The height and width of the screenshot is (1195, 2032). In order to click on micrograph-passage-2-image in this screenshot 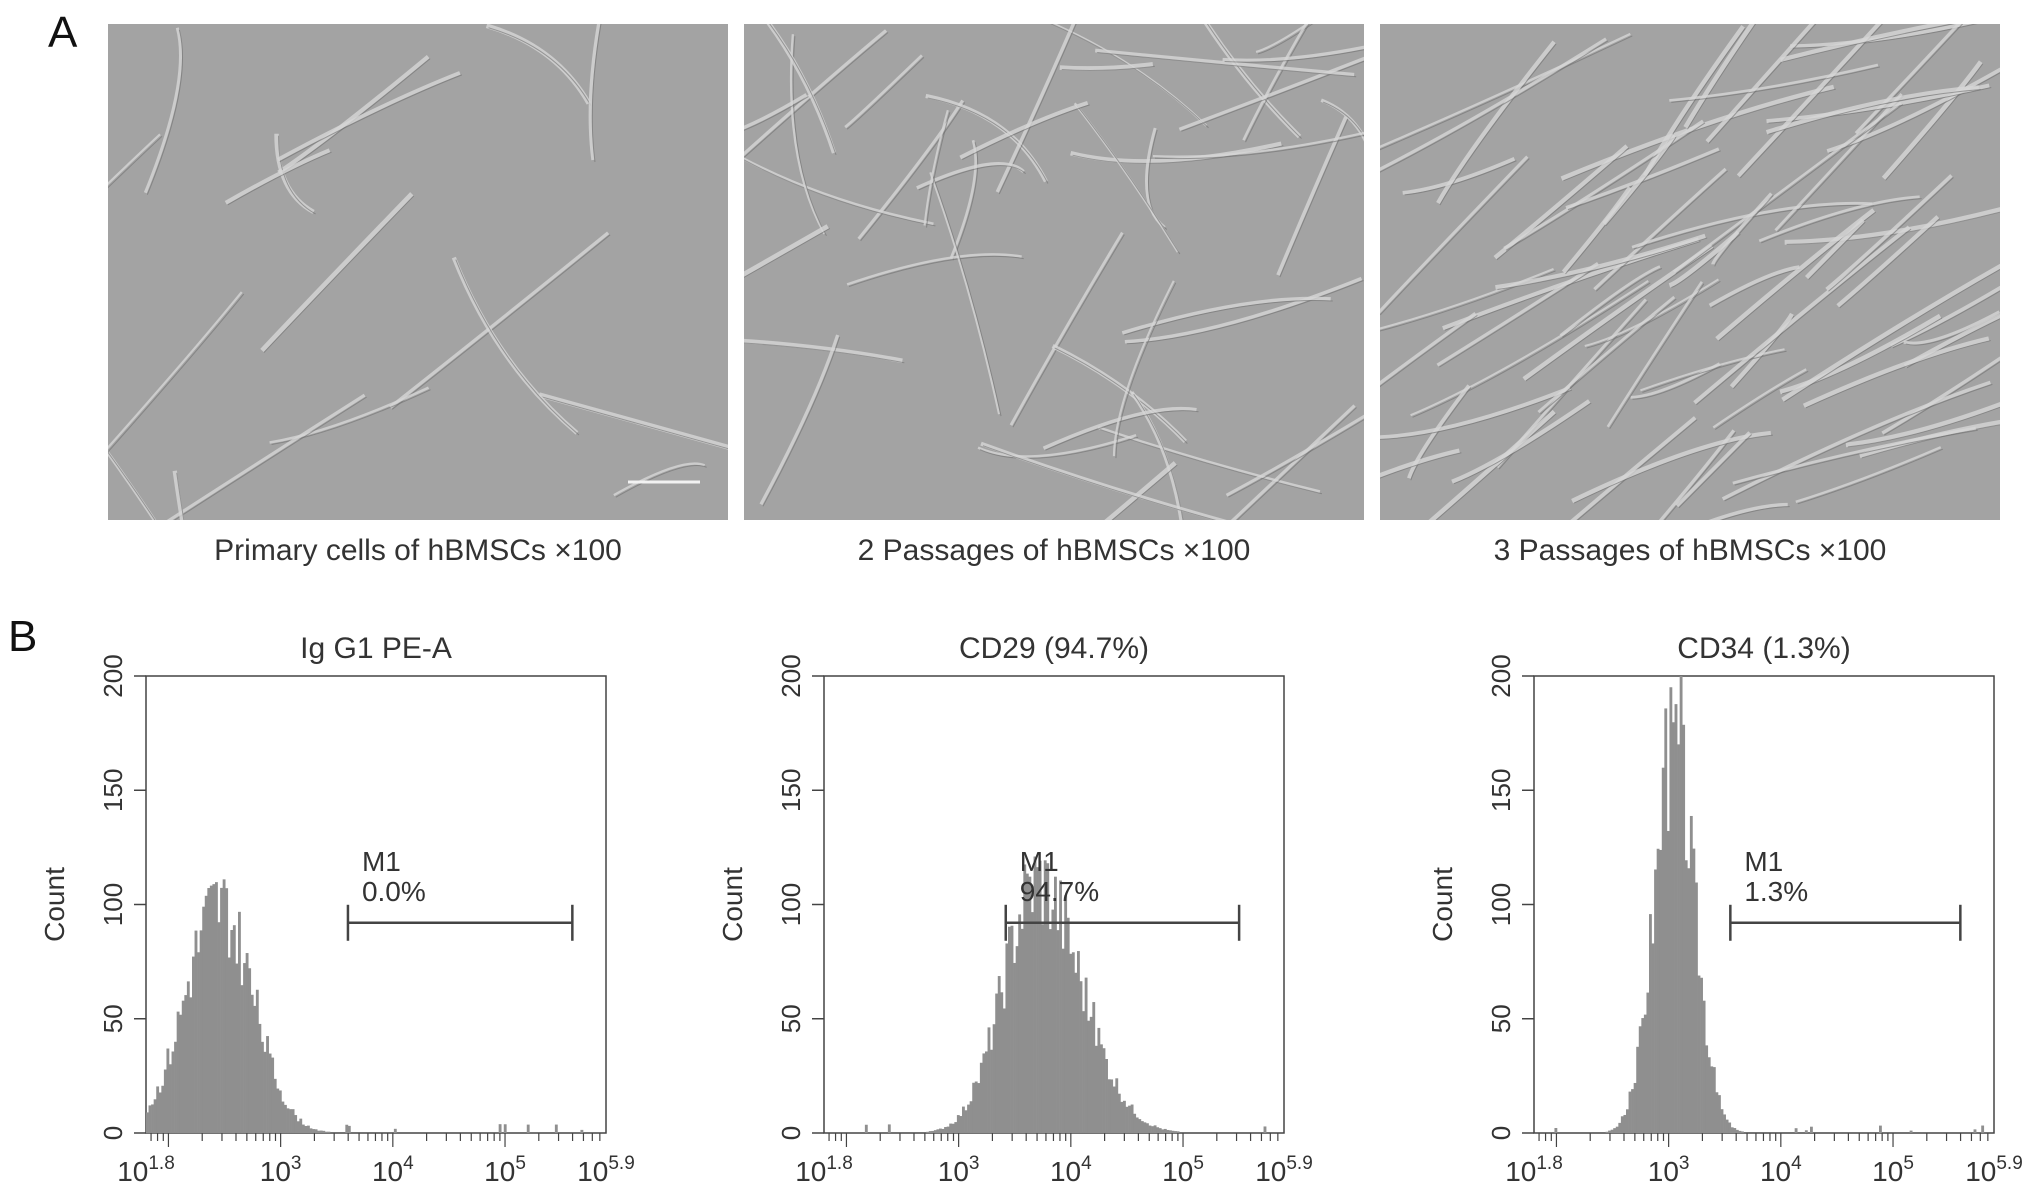, I will do `click(1054, 272)`.